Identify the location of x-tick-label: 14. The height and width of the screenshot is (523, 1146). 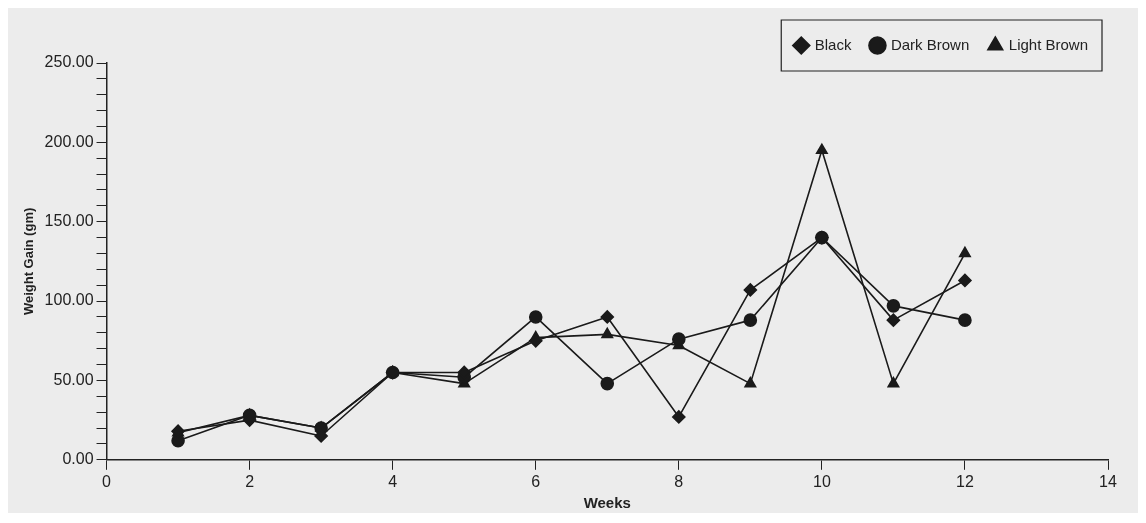
(1108, 481).